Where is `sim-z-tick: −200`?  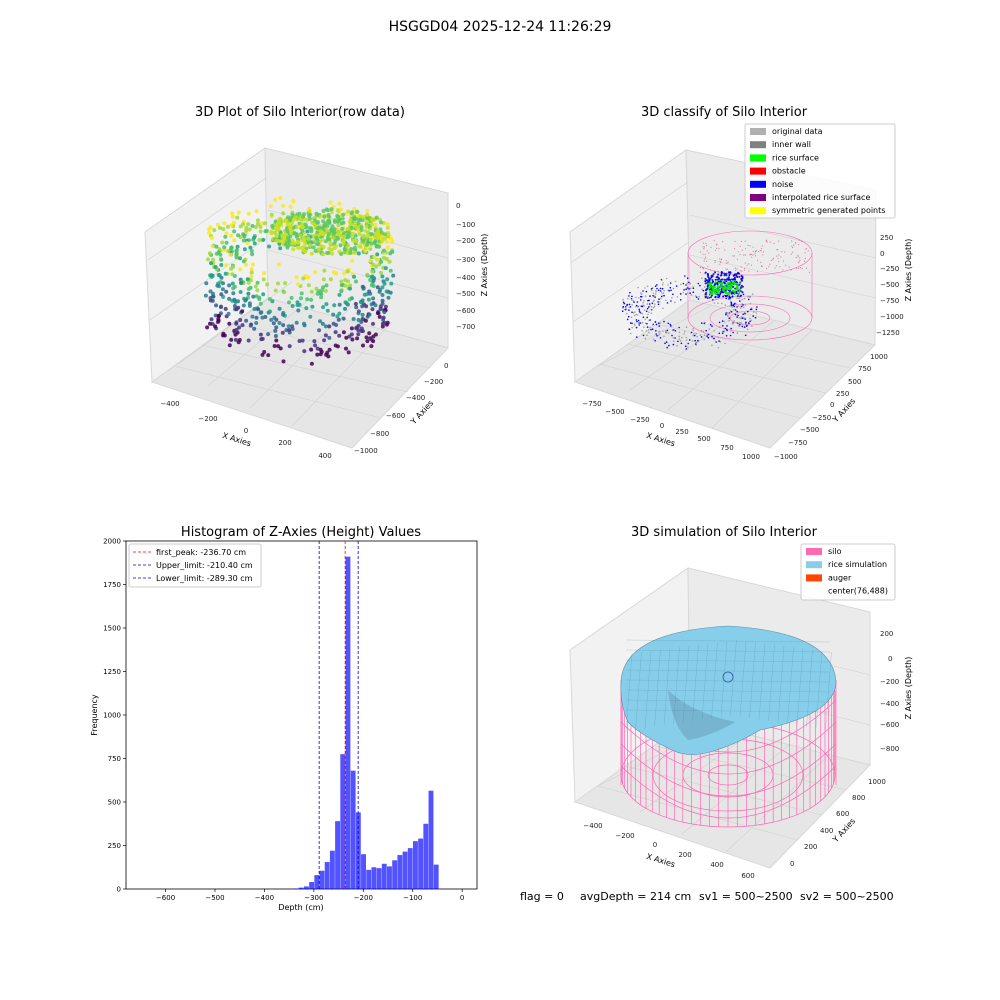 sim-z-tick: −200 is located at coordinates (889, 682).